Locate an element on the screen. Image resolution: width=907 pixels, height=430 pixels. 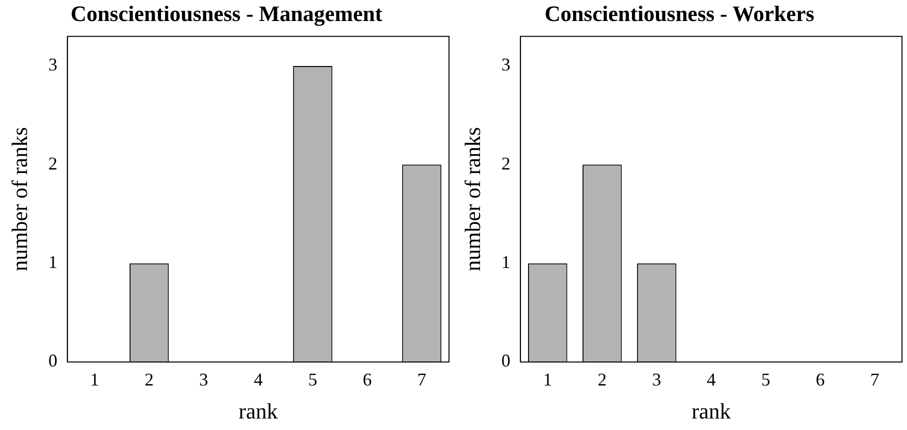
chart-title: Conscientiousness - Workers is located at coordinates (679, 13).